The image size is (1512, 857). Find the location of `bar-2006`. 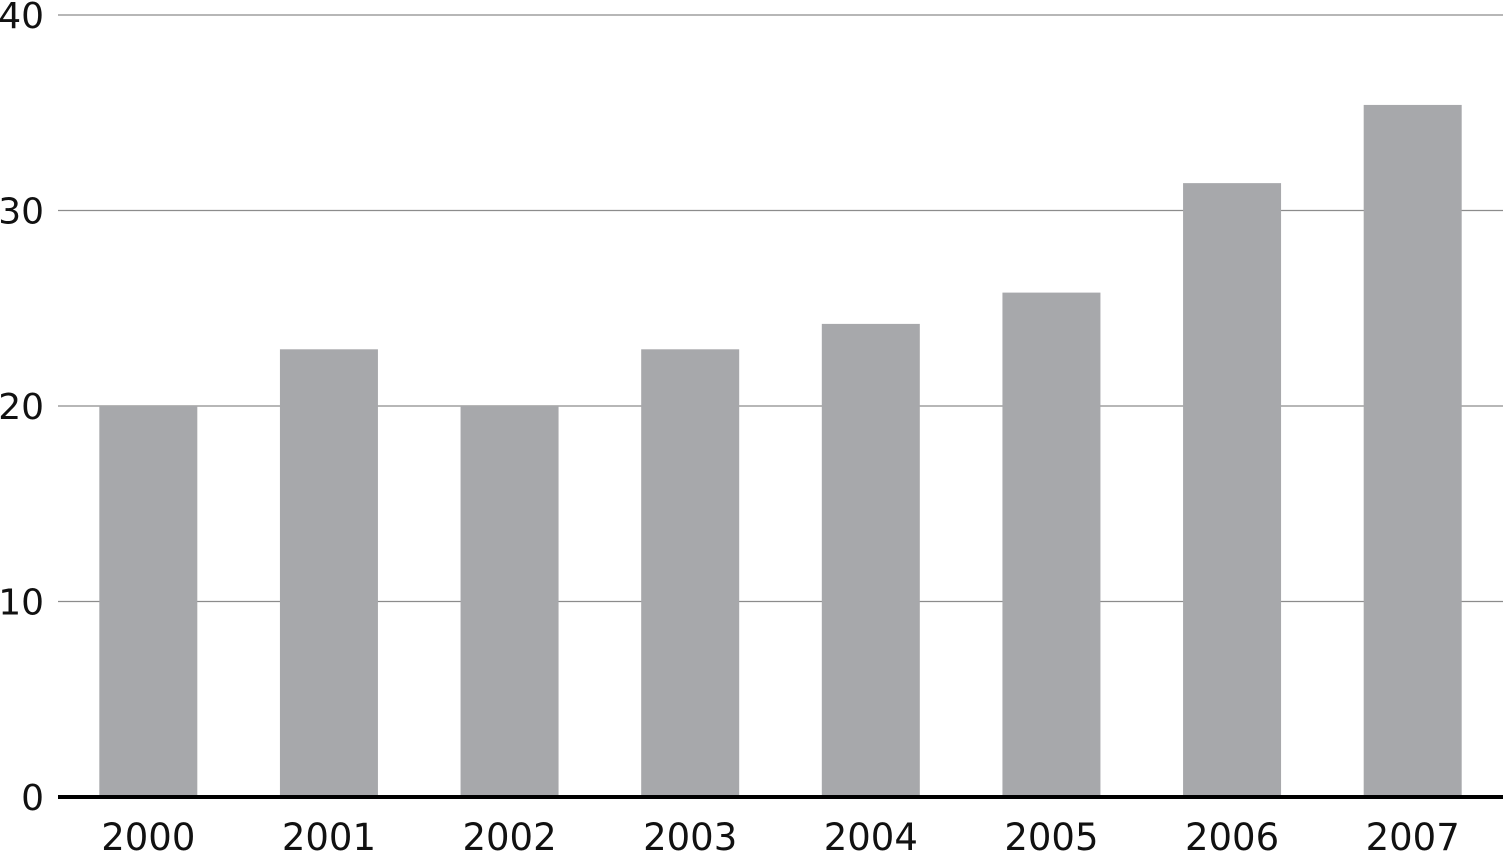

bar-2006 is located at coordinates (1232, 490).